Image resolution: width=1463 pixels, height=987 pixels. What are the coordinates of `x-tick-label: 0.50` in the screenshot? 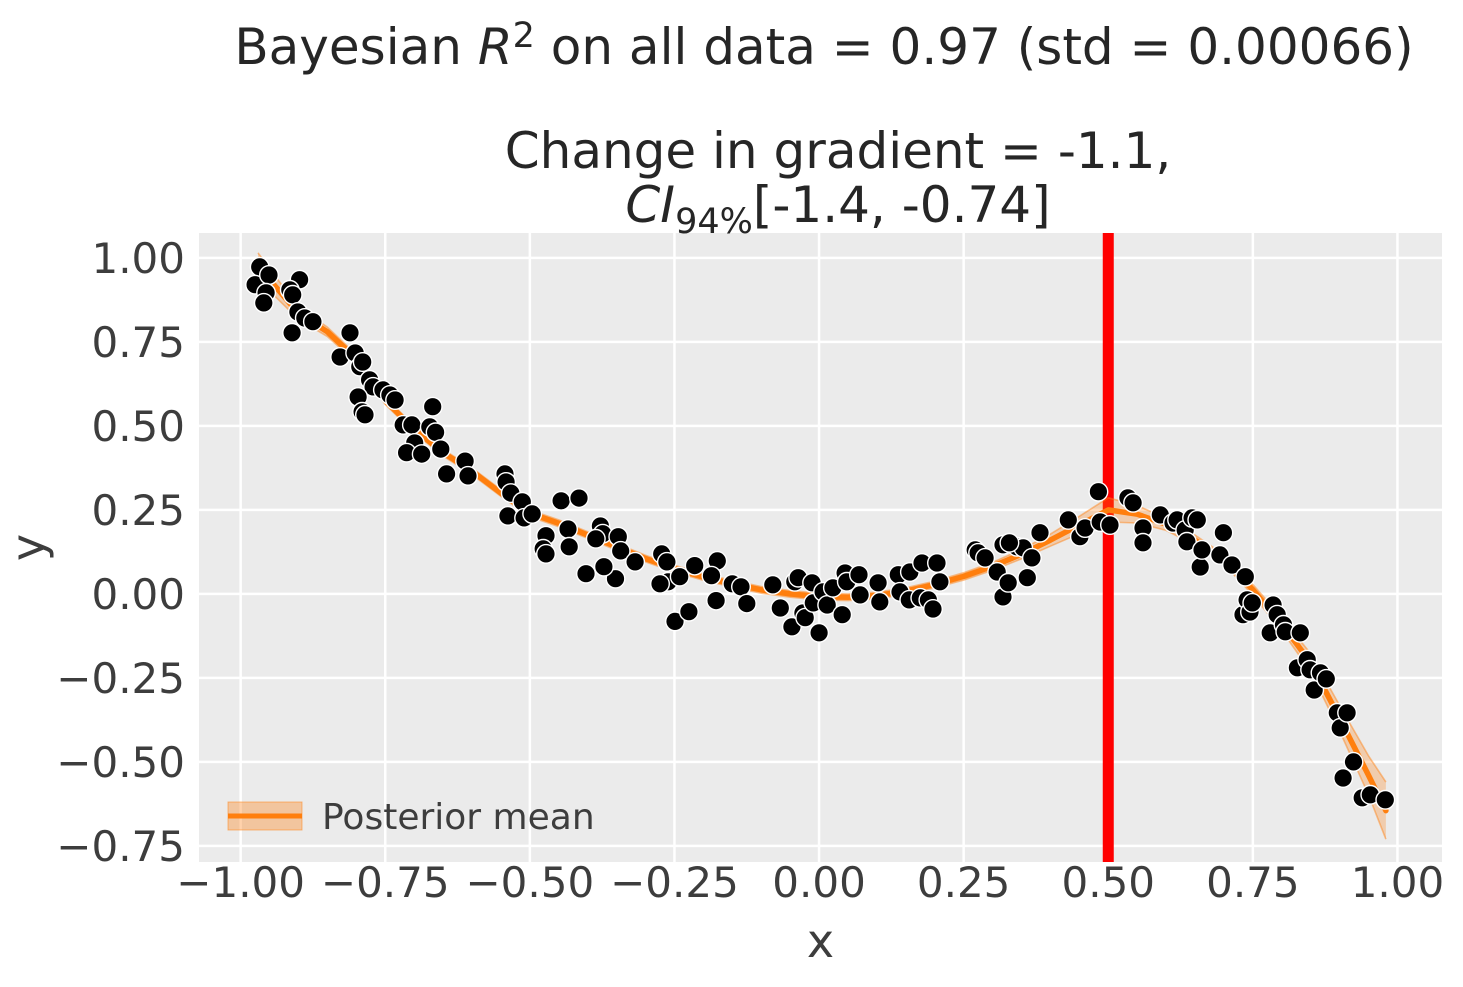 It's located at (1109, 882).